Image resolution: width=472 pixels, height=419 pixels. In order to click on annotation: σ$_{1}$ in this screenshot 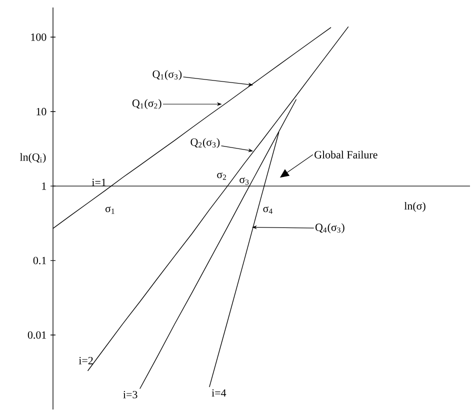, I will do `click(109, 210)`.